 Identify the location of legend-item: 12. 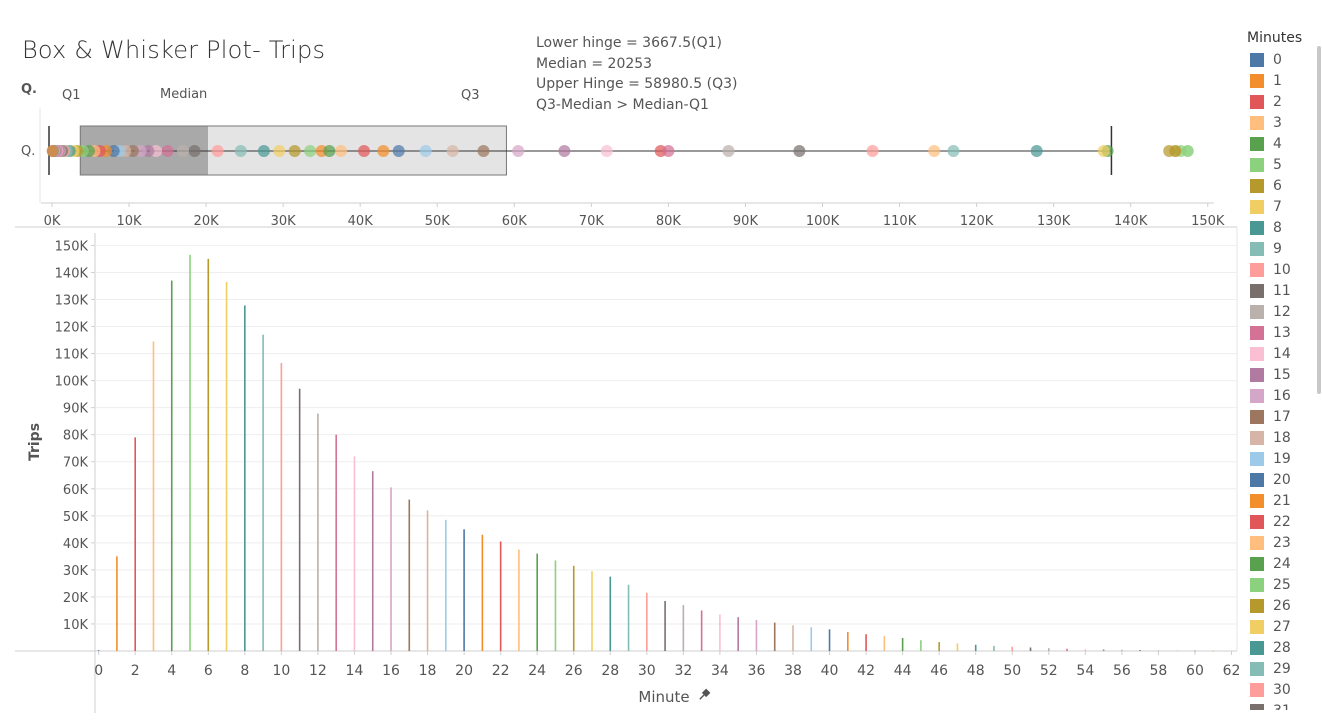
(1281, 311).